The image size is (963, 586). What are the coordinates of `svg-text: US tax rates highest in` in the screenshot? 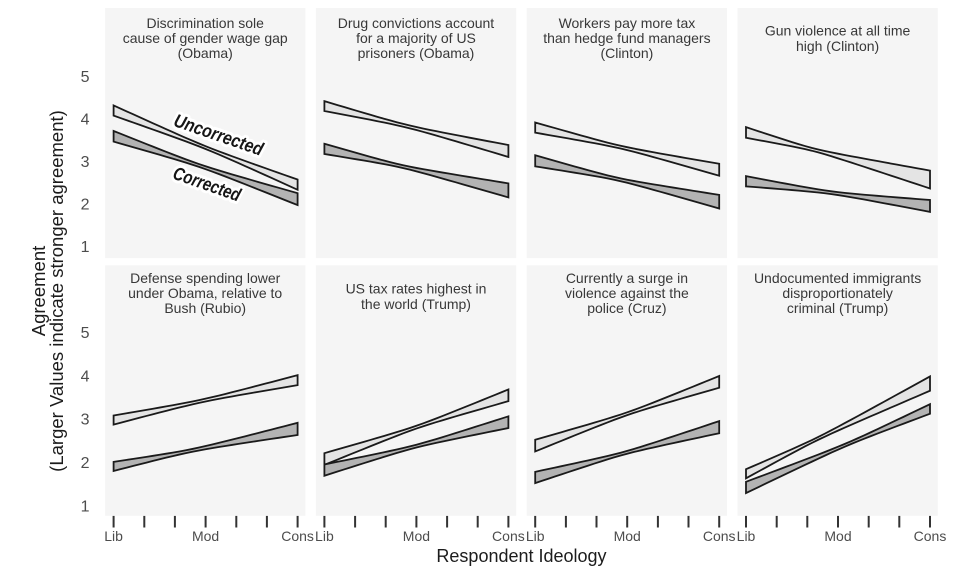 It's located at (416, 289).